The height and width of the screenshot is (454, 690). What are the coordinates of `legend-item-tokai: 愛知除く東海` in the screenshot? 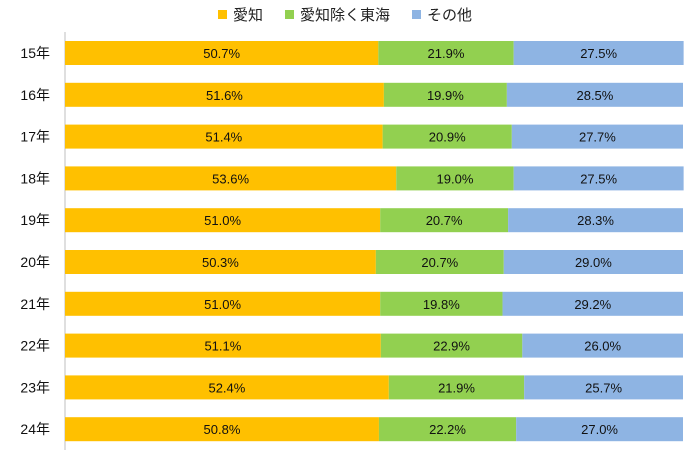 It's located at (337, 14).